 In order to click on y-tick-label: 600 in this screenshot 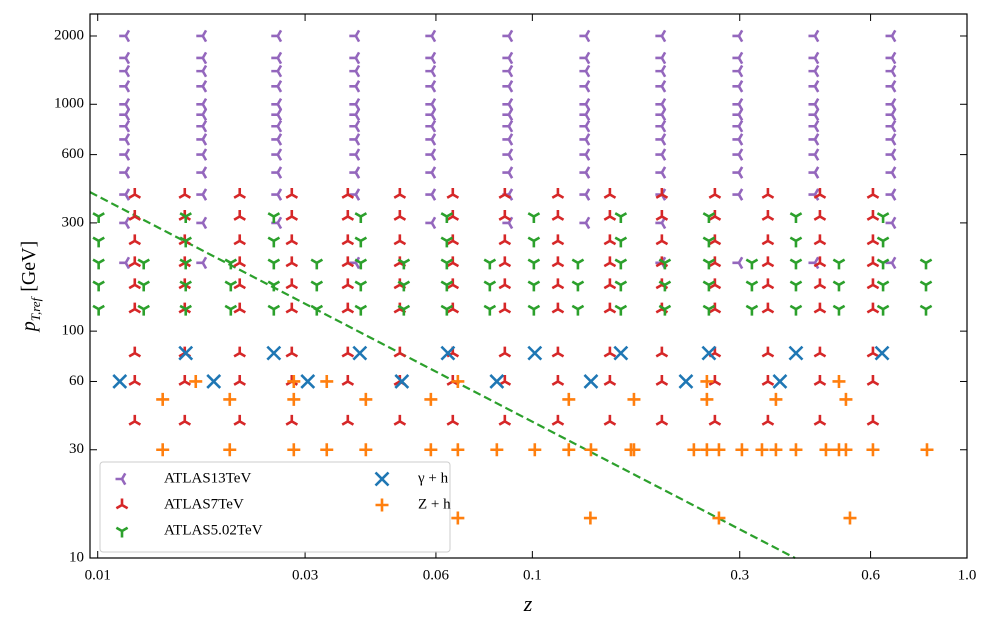, I will do `click(73, 154)`.